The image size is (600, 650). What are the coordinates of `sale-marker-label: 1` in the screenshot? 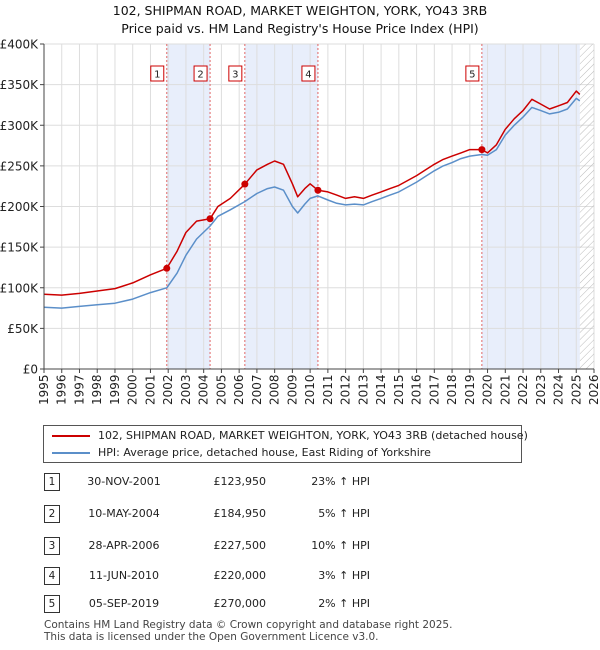 It's located at (157, 75).